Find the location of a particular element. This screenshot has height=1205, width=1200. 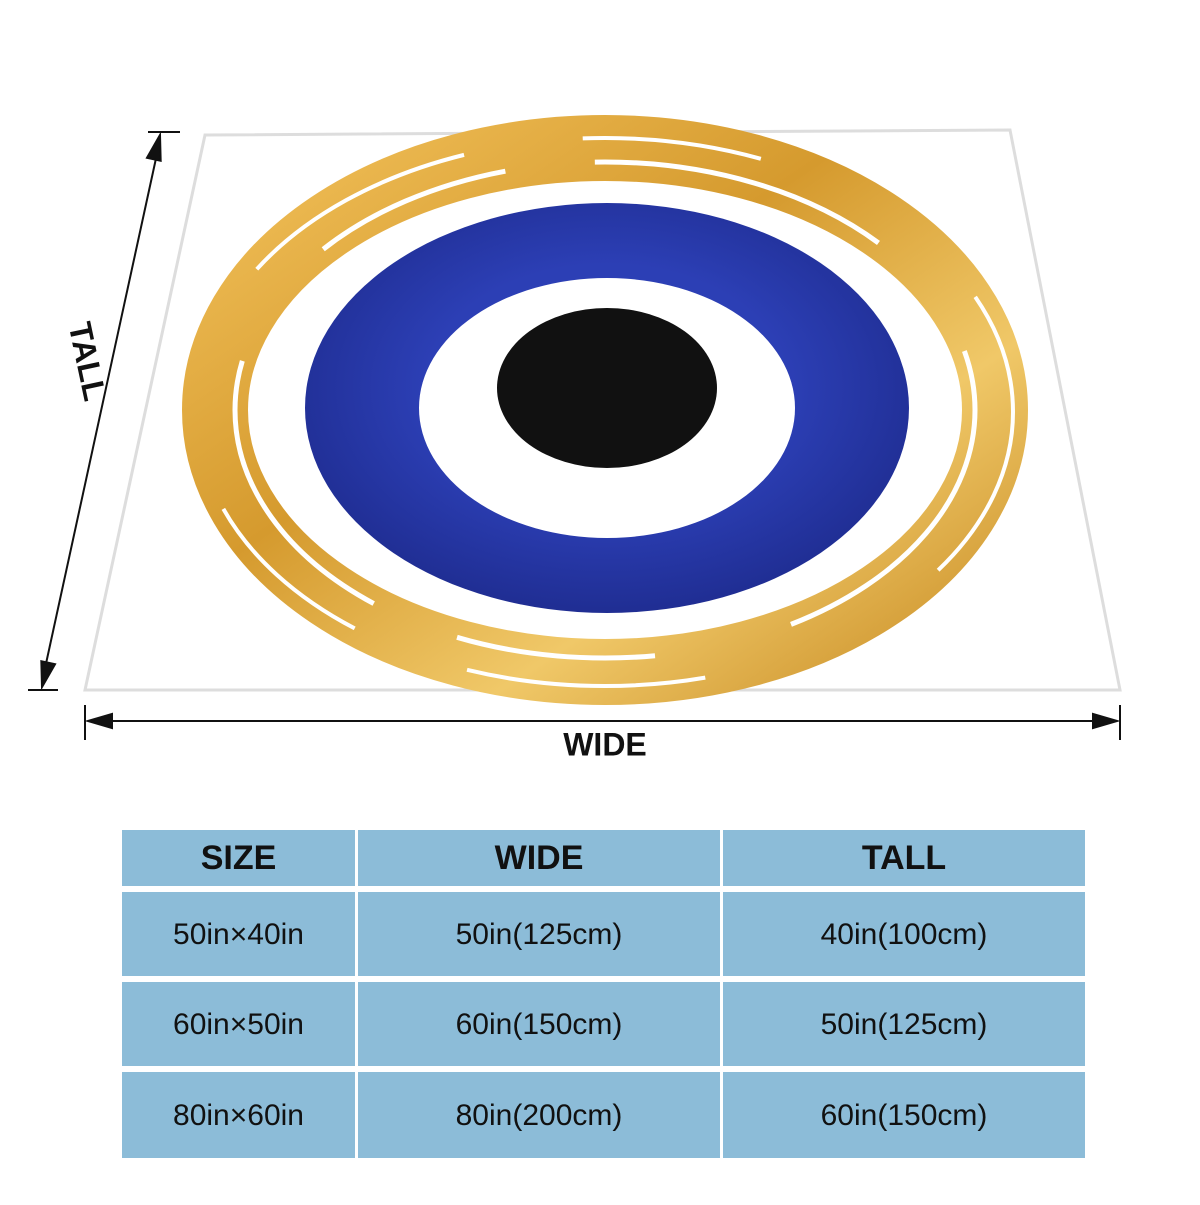

header-text: TALL is located at coordinates (904, 858).